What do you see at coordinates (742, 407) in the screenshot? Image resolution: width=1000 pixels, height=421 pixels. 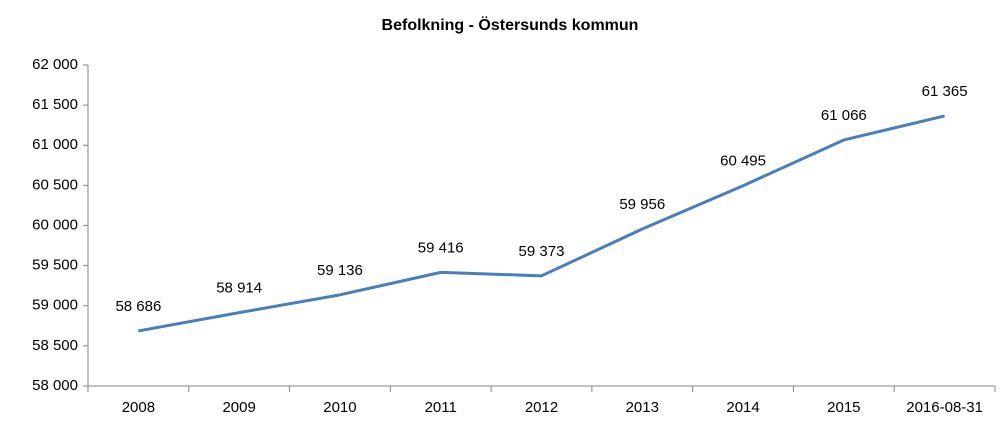 I see `x-tick-label: 2014` at bounding box center [742, 407].